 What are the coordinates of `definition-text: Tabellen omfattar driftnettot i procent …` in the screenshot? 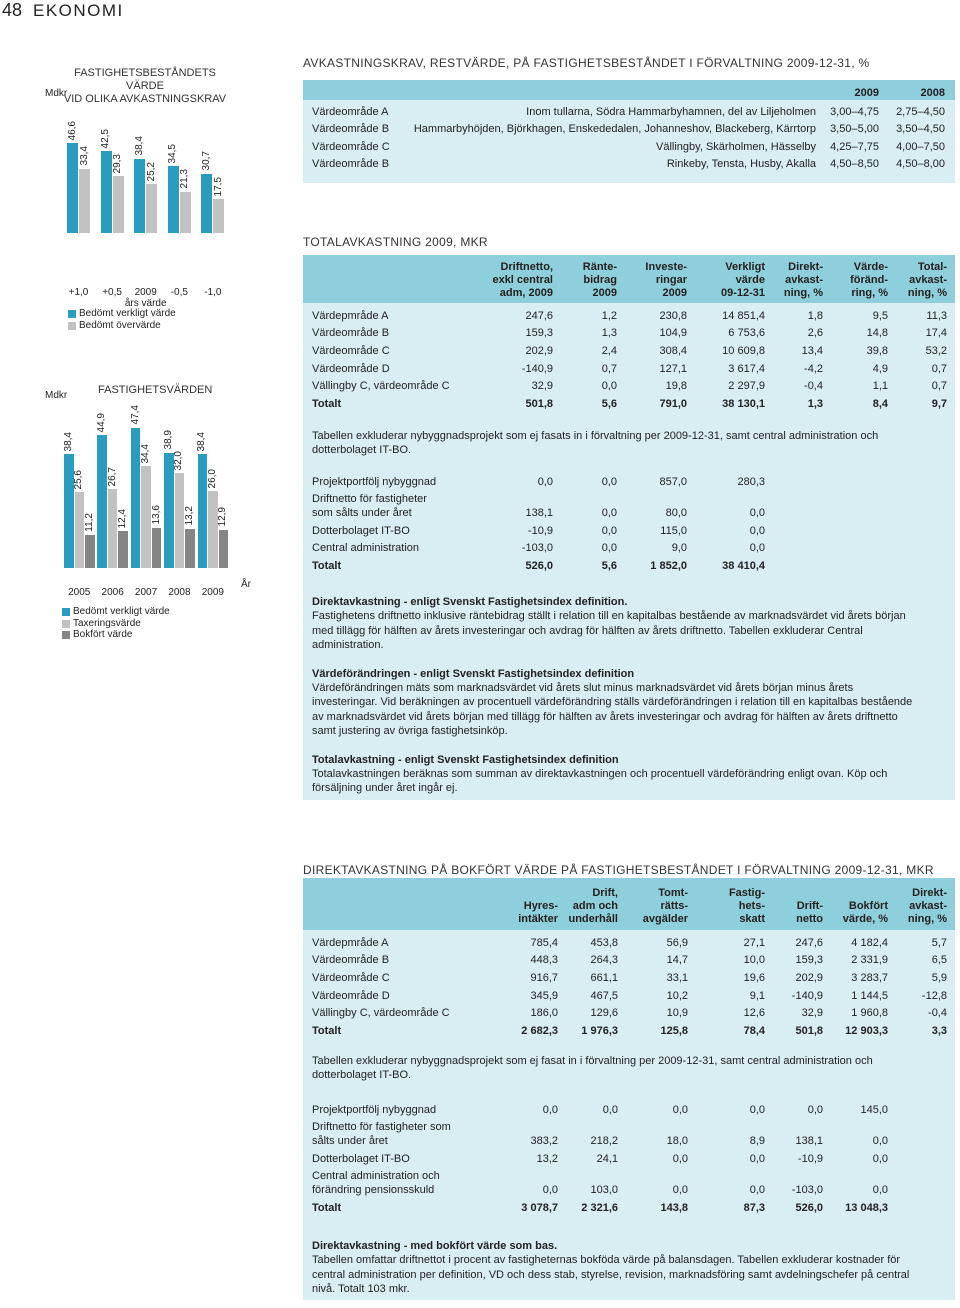 It's located at (611, 1275).